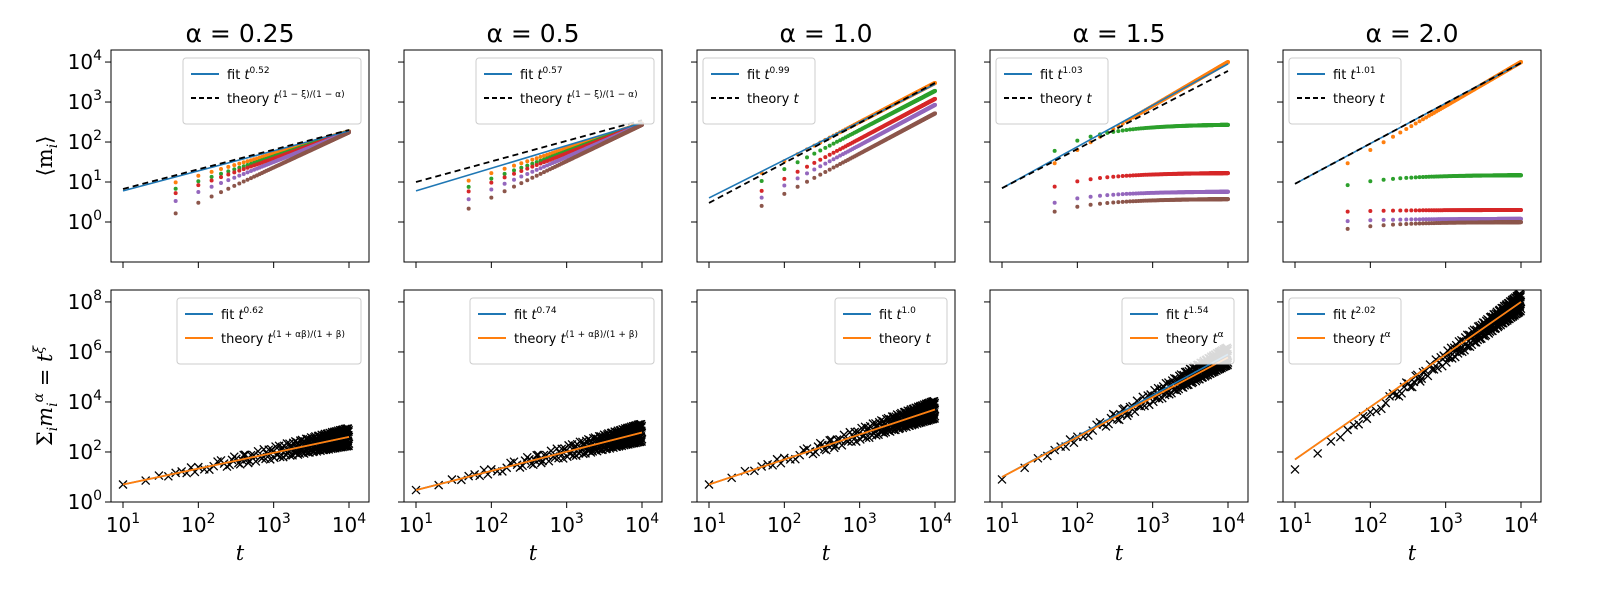 This screenshot has height=600, width=1600. Describe the element at coordinates (859, 524) in the screenshot. I see `x-tick-label: 10³` at that location.